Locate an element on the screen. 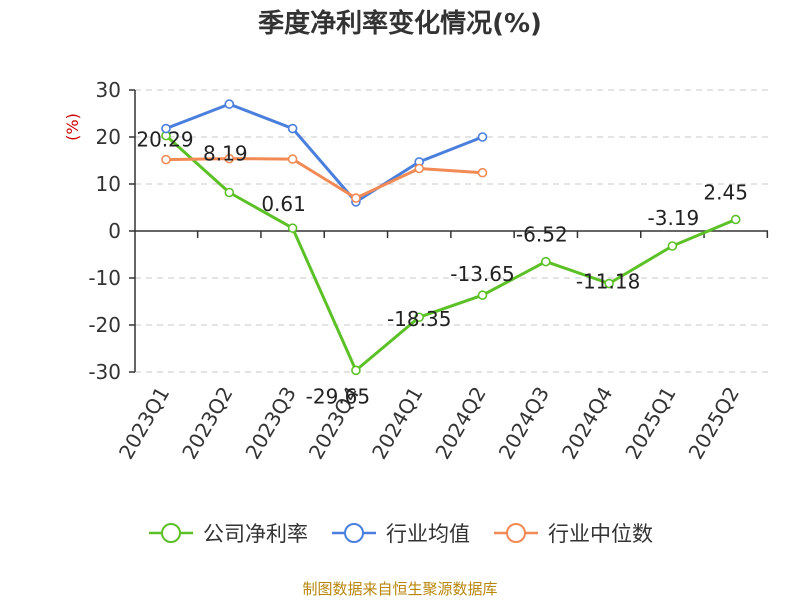  y-tick-label: 0 is located at coordinates (114, 231).